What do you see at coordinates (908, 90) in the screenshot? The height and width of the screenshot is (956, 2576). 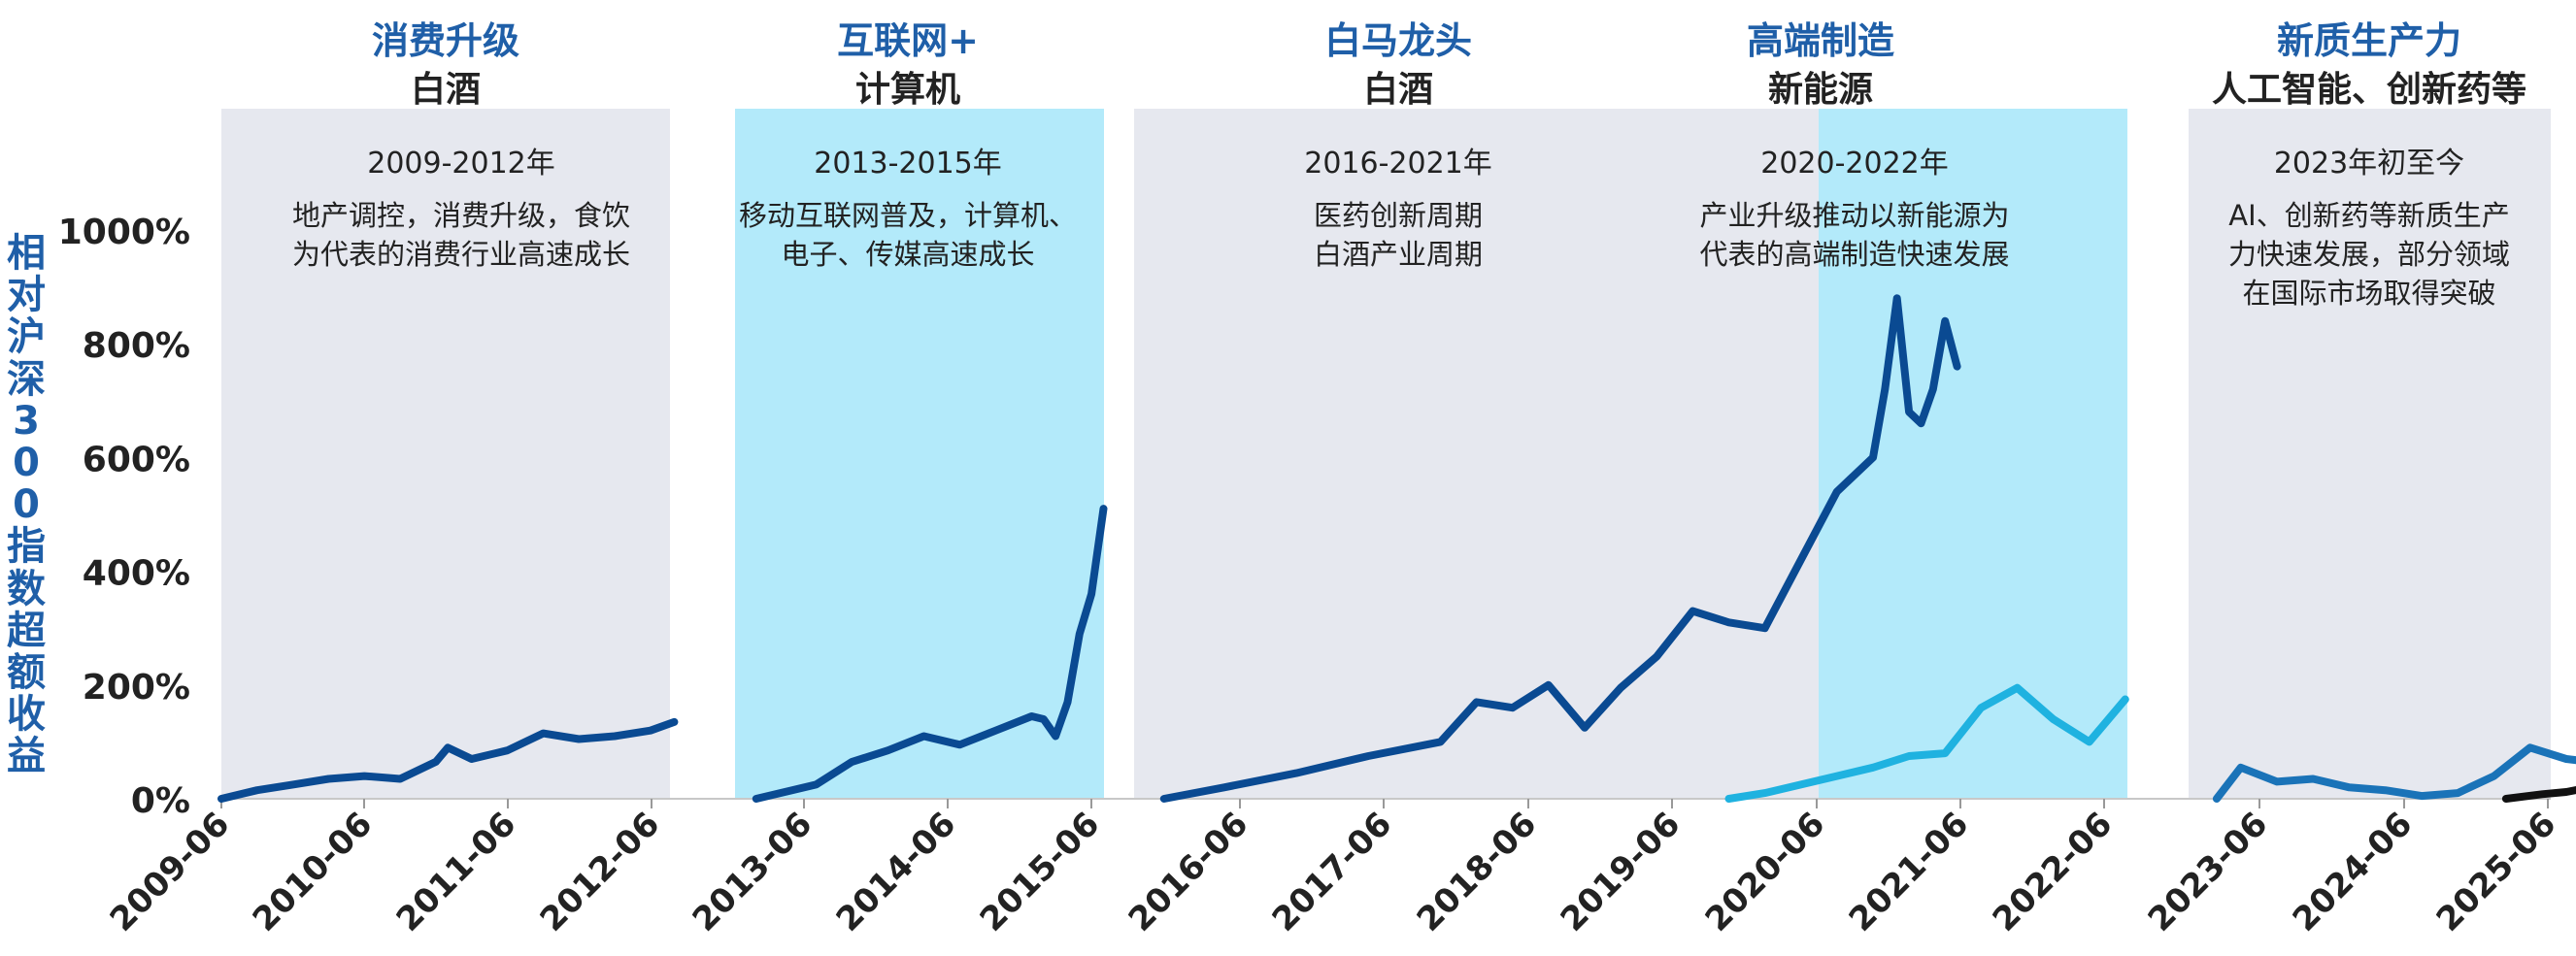 I see `period-subtitle: 计算机` at bounding box center [908, 90].